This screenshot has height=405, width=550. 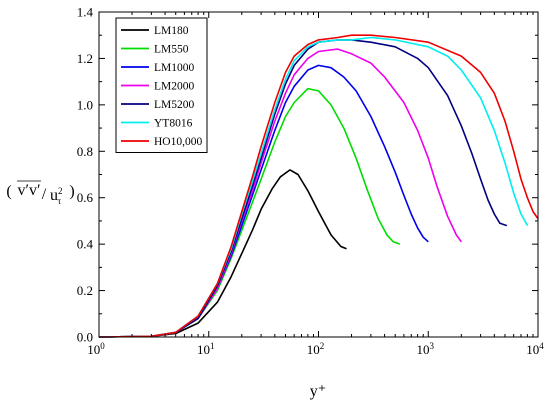 What do you see at coordinates (174, 68) in the screenshot?
I see `legend-label: LM1000` at bounding box center [174, 68].